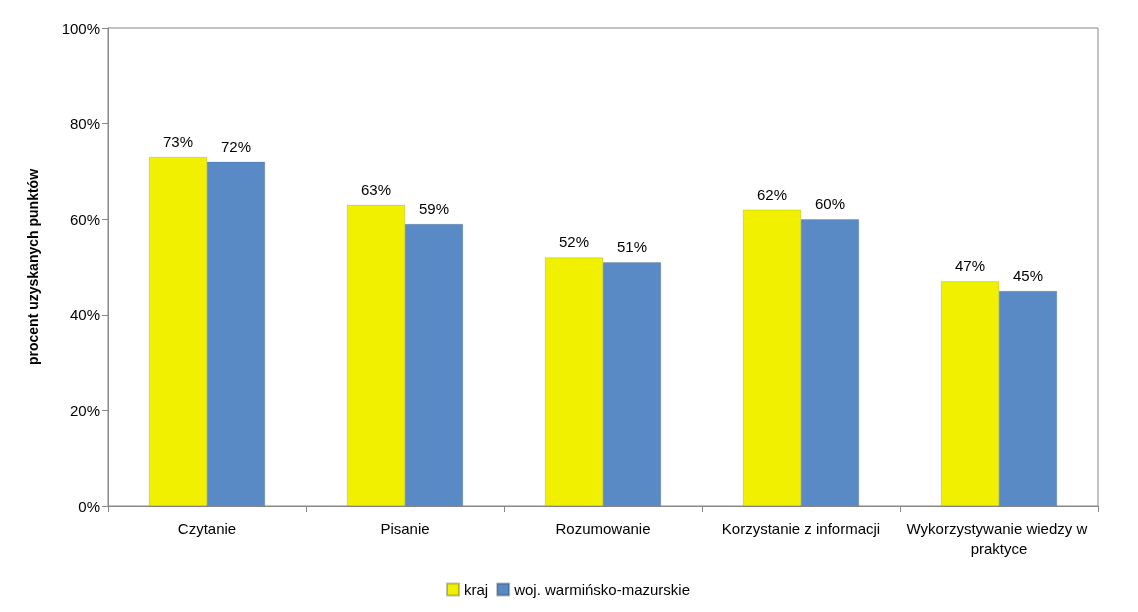 This screenshot has height=612, width=1138. Describe the element at coordinates (603, 528) in the screenshot. I see `x-tick-label: Rozumowanie` at that location.